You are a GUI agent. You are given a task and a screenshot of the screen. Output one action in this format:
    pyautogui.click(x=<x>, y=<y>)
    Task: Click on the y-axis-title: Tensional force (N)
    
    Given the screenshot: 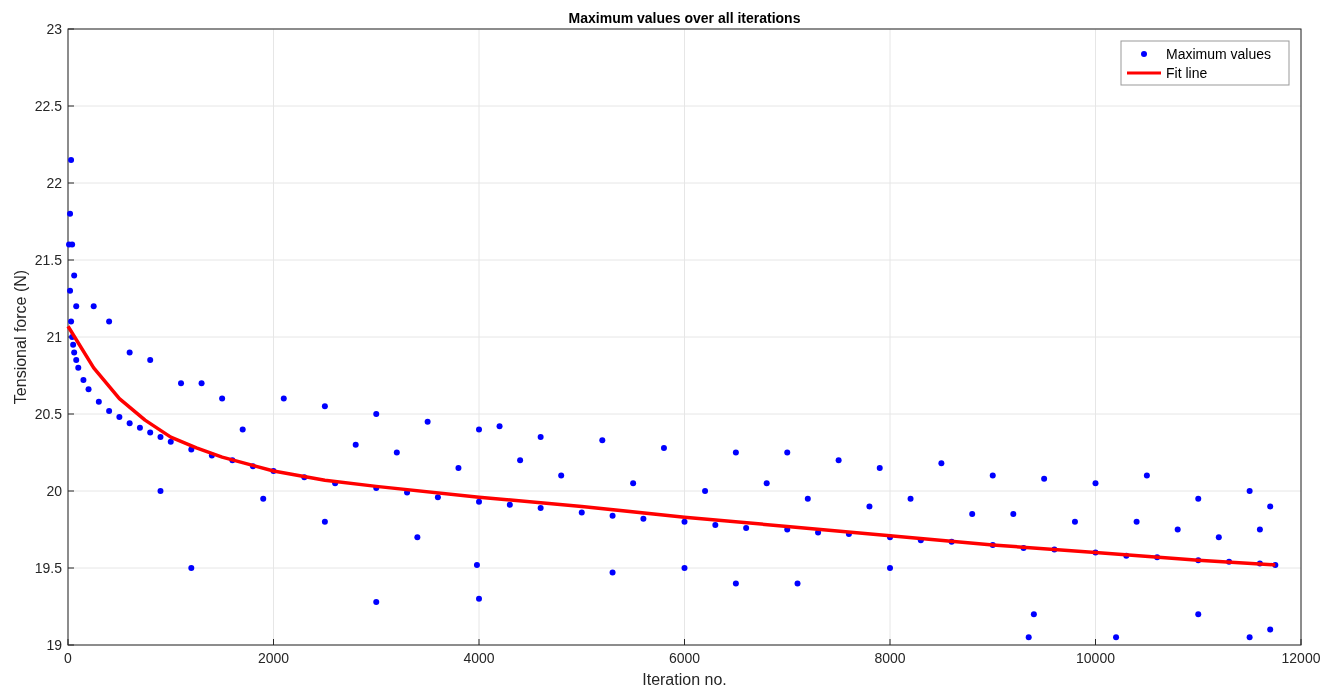 What is the action you would take?
    pyautogui.click(x=20, y=337)
    